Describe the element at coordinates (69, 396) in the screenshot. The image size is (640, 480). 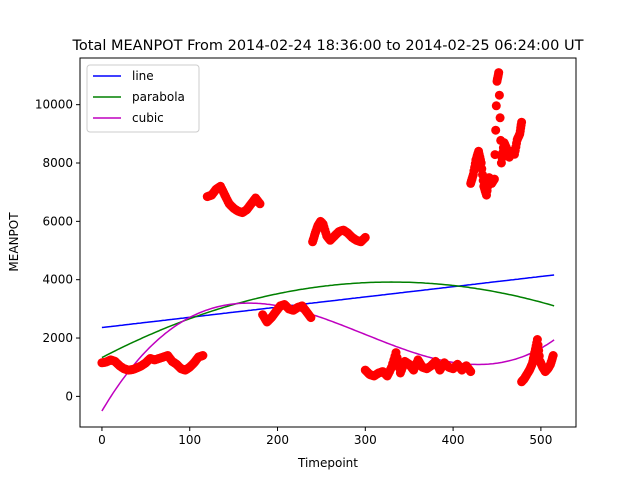
I see `y-tick-label: 0` at that location.